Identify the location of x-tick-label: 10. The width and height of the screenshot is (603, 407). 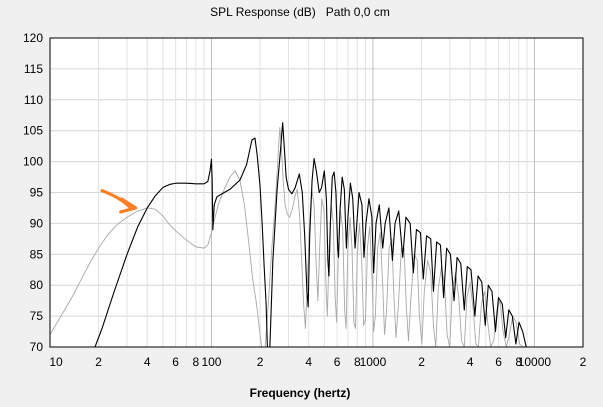
(56, 362).